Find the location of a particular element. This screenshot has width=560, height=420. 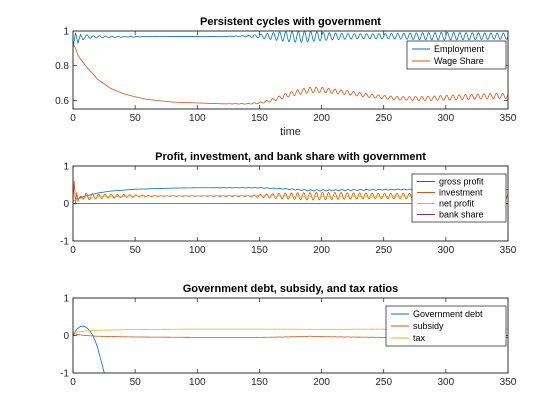

legend: Employment Wage Share is located at coordinates (456, 55).